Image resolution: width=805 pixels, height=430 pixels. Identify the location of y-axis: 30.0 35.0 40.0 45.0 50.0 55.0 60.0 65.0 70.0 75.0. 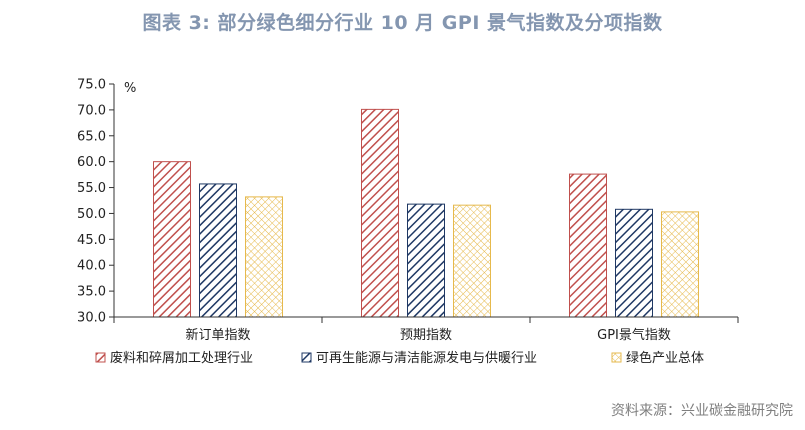
(96, 202).